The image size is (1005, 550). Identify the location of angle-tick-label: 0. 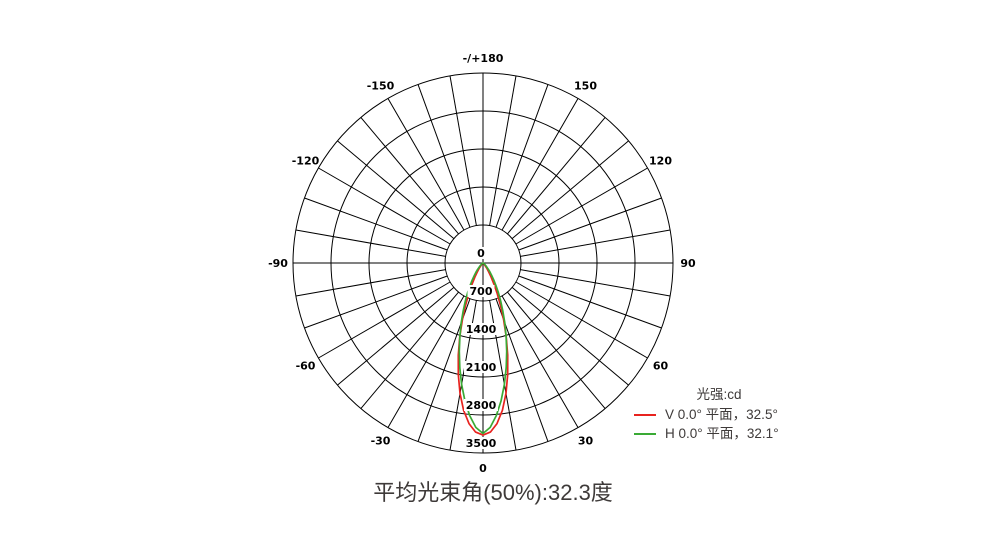
(483, 468).